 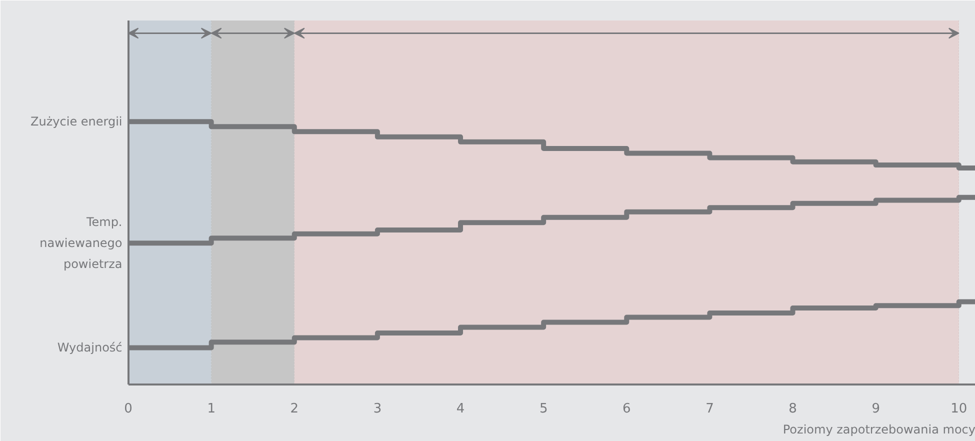 I want to click on x-tick-label: 1, so click(x=211, y=409).